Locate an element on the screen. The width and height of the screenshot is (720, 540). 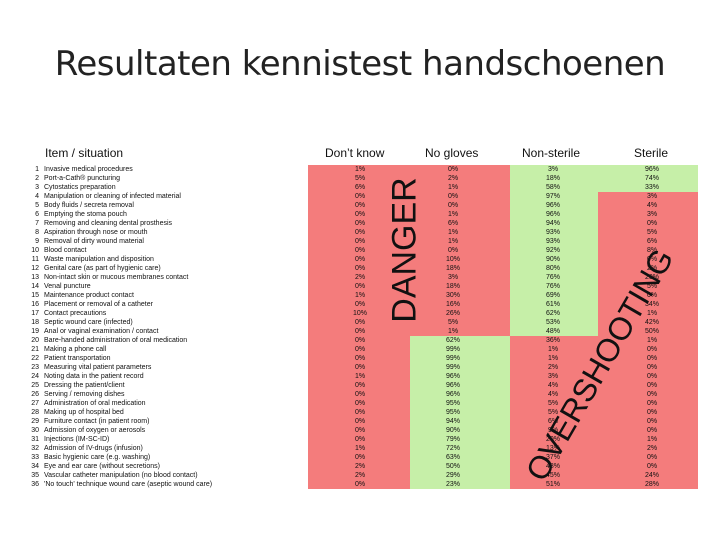
row-item-label: Placement or removal of a catheter is located at coordinates (98, 304).